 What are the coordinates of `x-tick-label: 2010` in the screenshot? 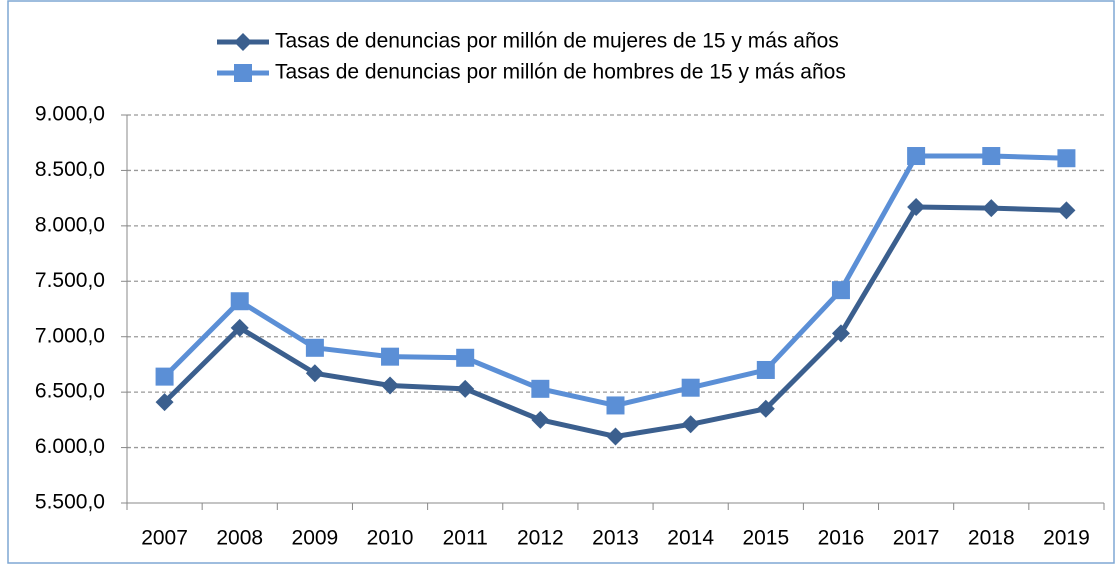 It's located at (390, 538).